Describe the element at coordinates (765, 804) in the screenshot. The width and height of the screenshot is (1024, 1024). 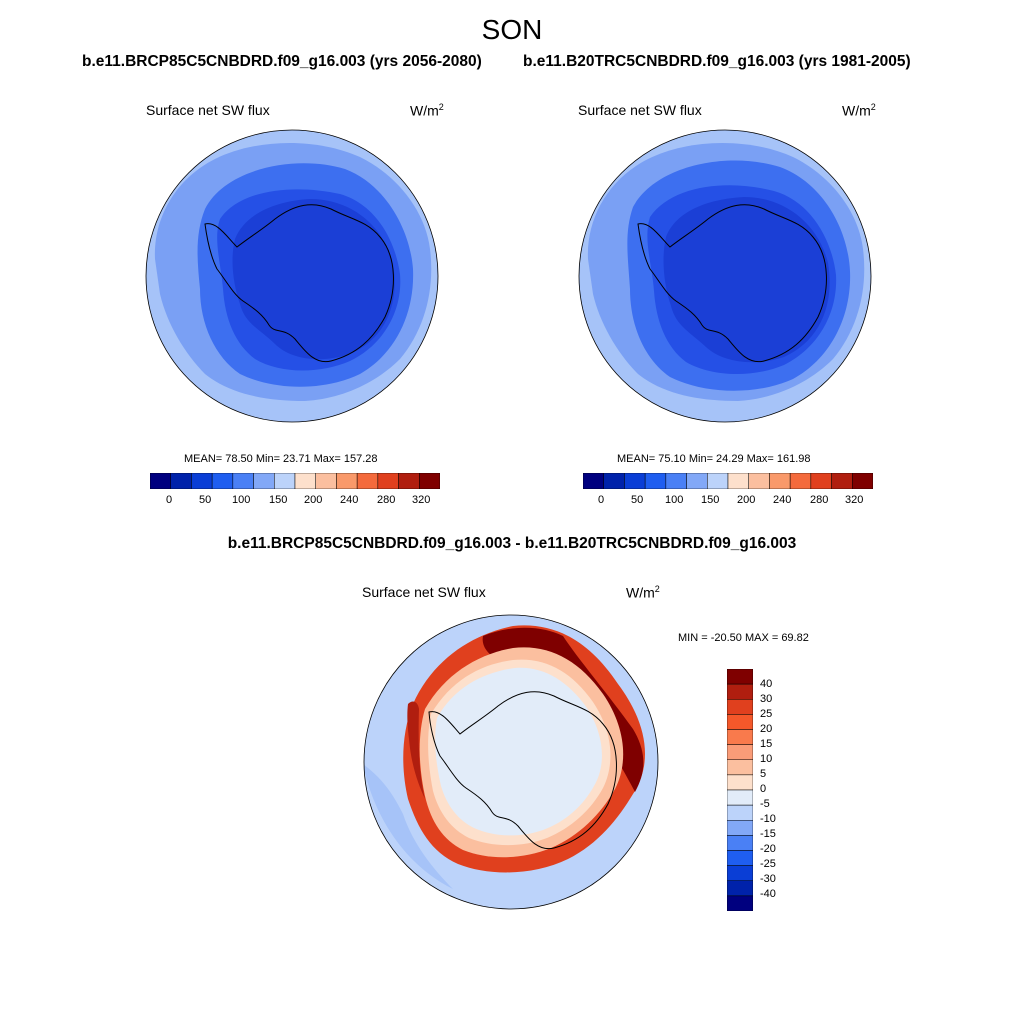
I see `diff-colorbar-tick: -5` at that location.